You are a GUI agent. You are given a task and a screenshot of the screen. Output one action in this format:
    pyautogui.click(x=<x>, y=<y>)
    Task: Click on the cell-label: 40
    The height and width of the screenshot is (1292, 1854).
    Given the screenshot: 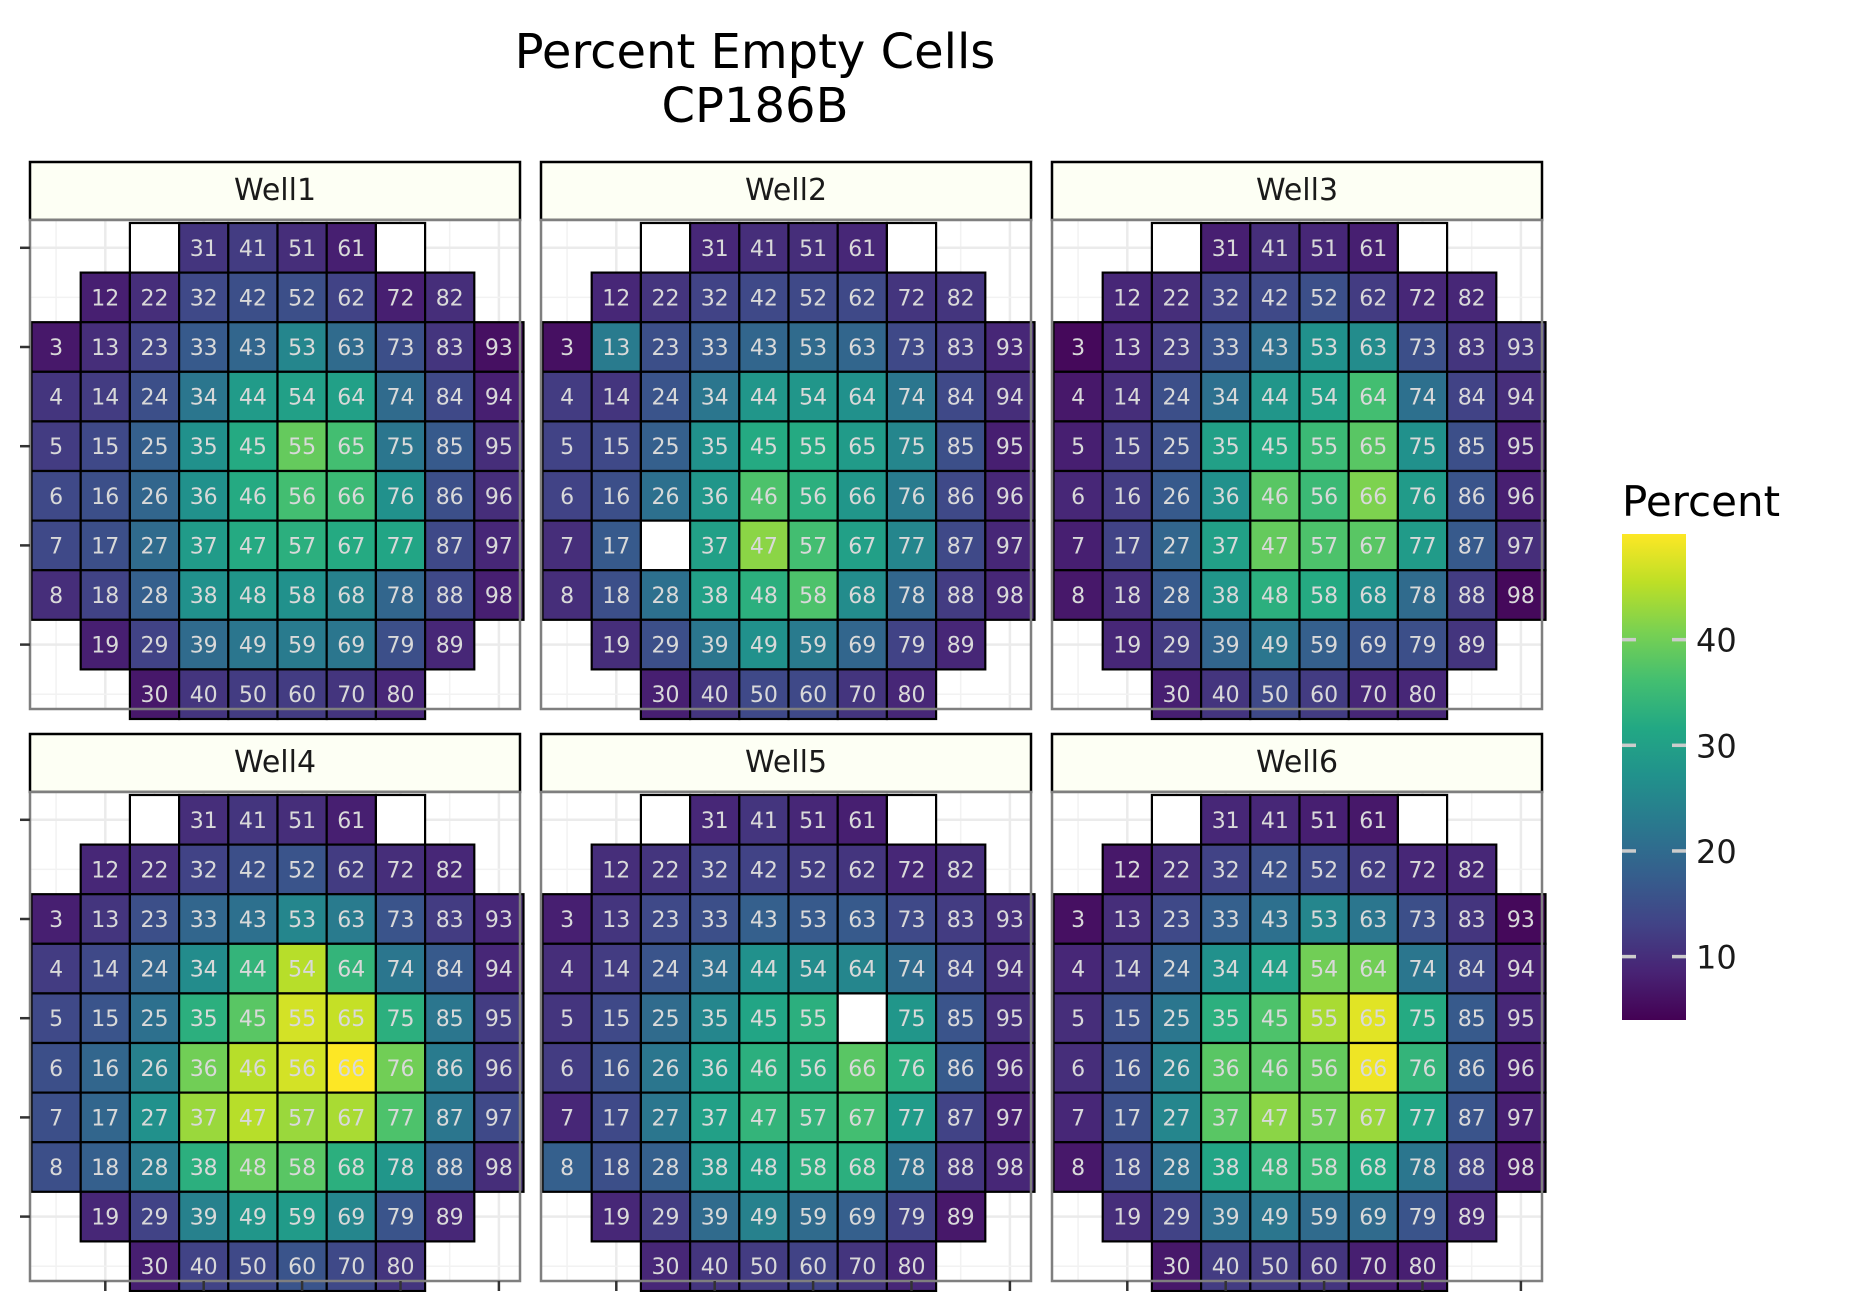 What is the action you would take?
    pyautogui.click(x=1226, y=1267)
    